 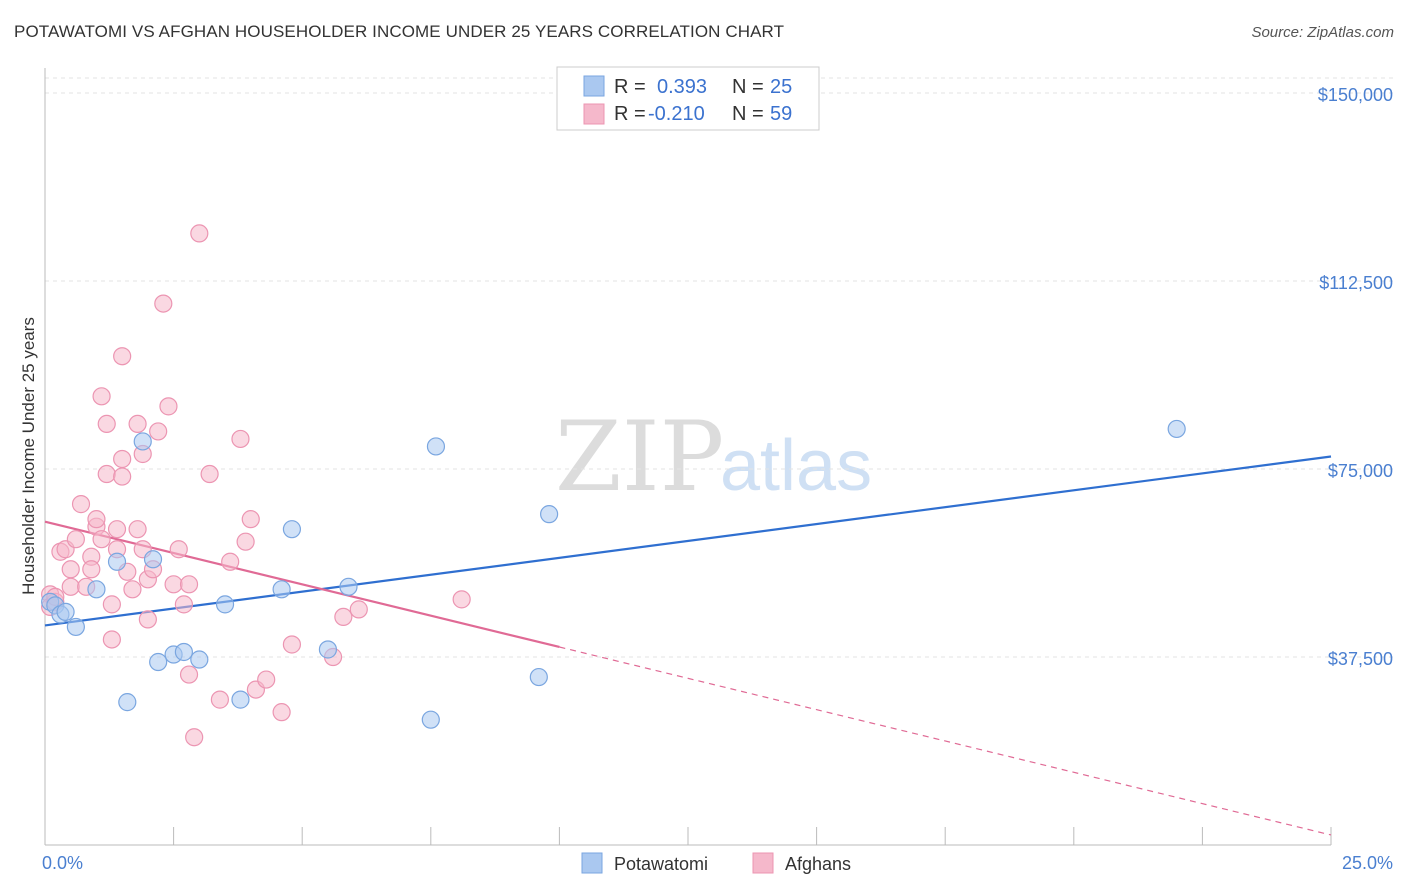 What do you see at coordinates (1360, 471) in the screenshot?
I see `y-tick-label: $75,000` at bounding box center [1360, 471].